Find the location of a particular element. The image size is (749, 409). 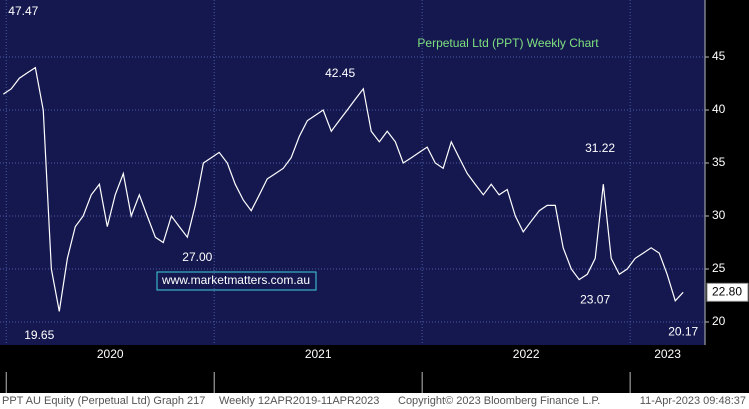

source-box is located at coordinates (236, 281).